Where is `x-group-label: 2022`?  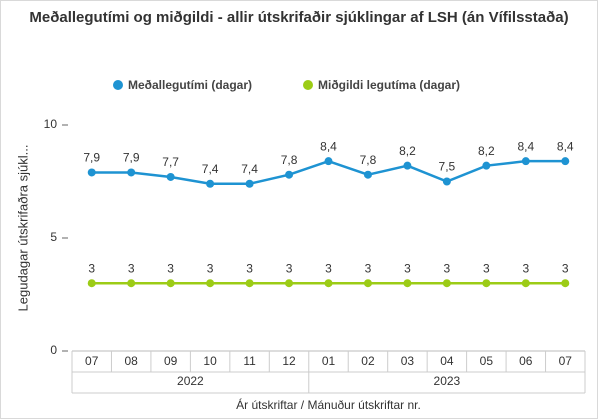
x-group-label: 2022 is located at coordinates (190, 381).